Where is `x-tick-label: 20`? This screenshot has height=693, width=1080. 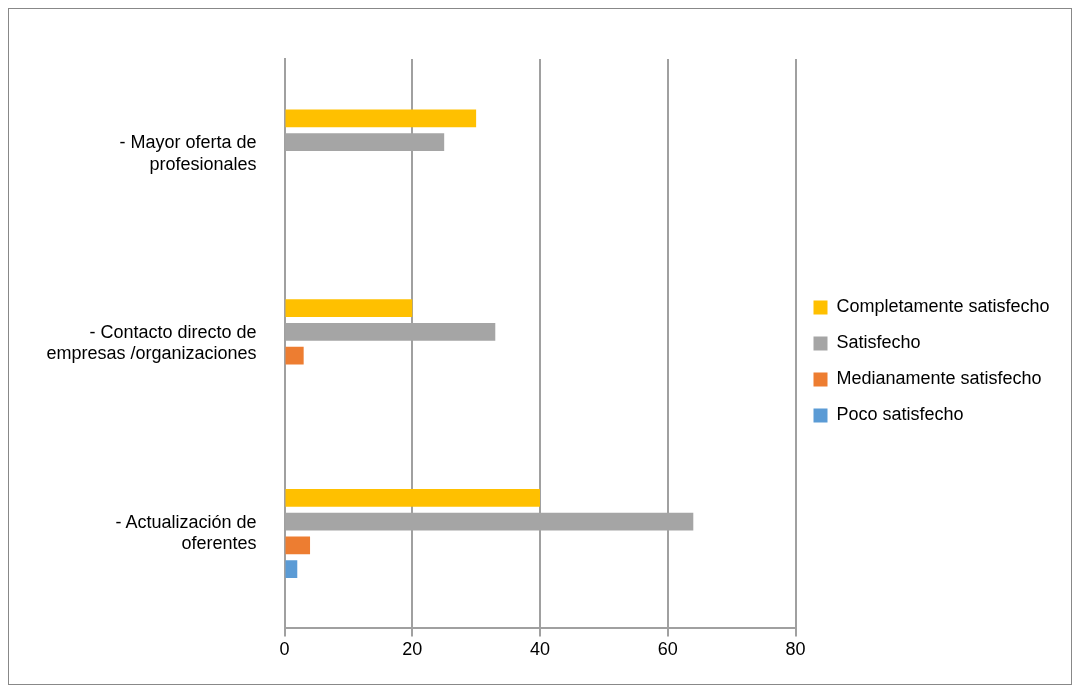 x-tick-label: 20 is located at coordinates (412, 649).